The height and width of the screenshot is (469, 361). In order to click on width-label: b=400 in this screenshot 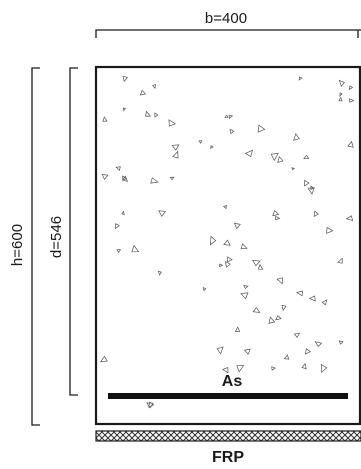, I will do `click(226, 18)`.